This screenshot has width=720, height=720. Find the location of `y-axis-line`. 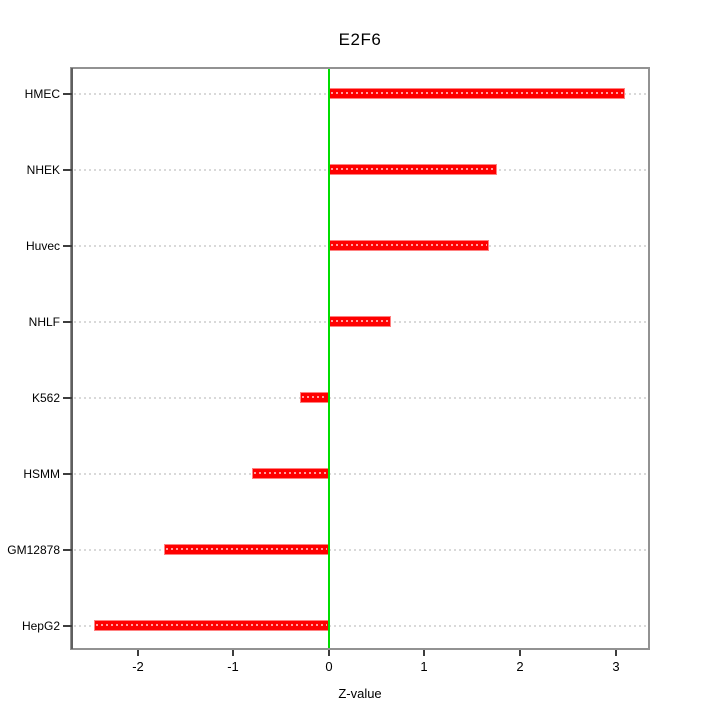

y-axis-line is located at coordinates (72, 358).